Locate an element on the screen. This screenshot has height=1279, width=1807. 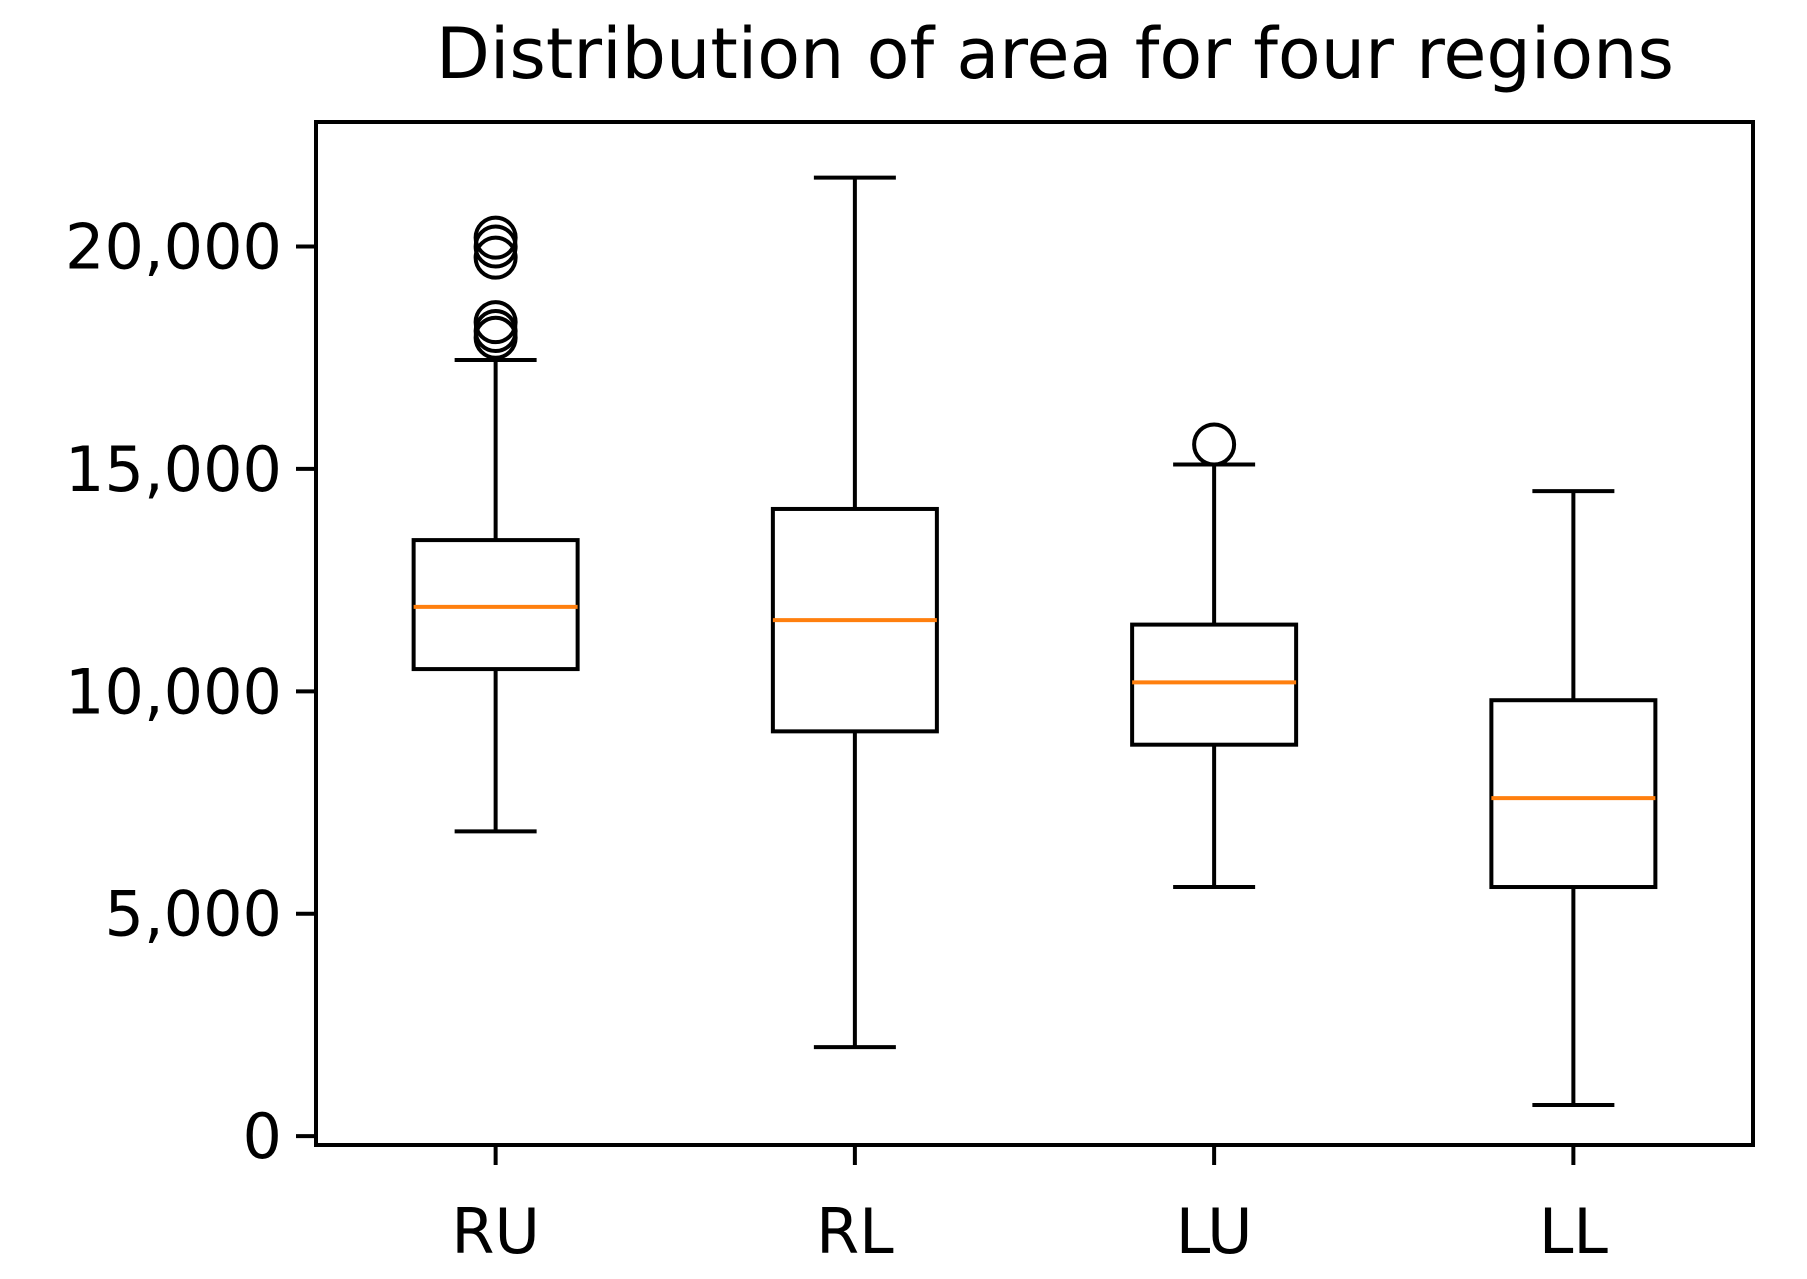
y-tick-label: 0 is located at coordinates (262, 1136).